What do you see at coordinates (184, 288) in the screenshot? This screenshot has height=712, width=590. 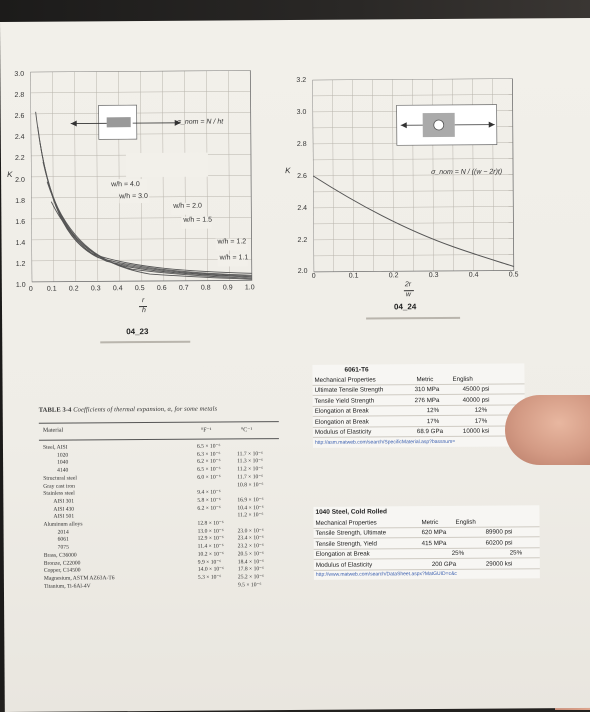 I see `left-x-tick: 0.7` at bounding box center [184, 288].